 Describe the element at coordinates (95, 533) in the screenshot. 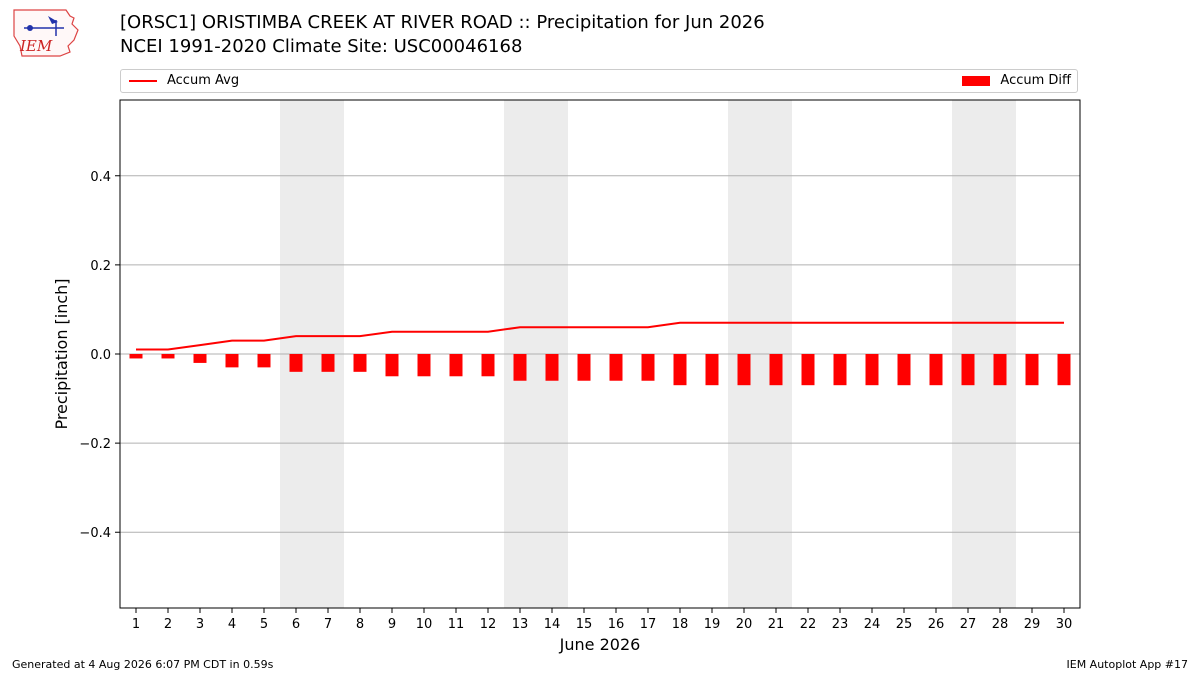

I see `y-tick-label: −0.4` at that location.